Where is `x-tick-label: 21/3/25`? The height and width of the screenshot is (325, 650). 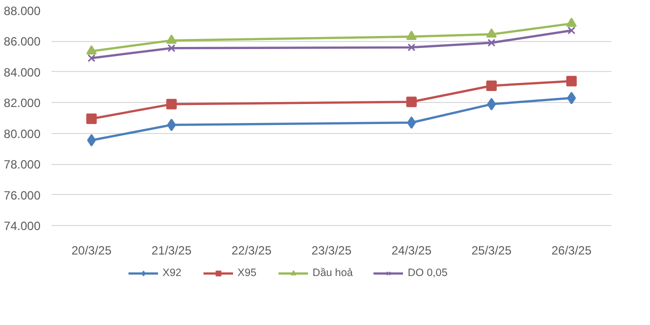
x-tick-label: 21/3/25 is located at coordinates (171, 251).